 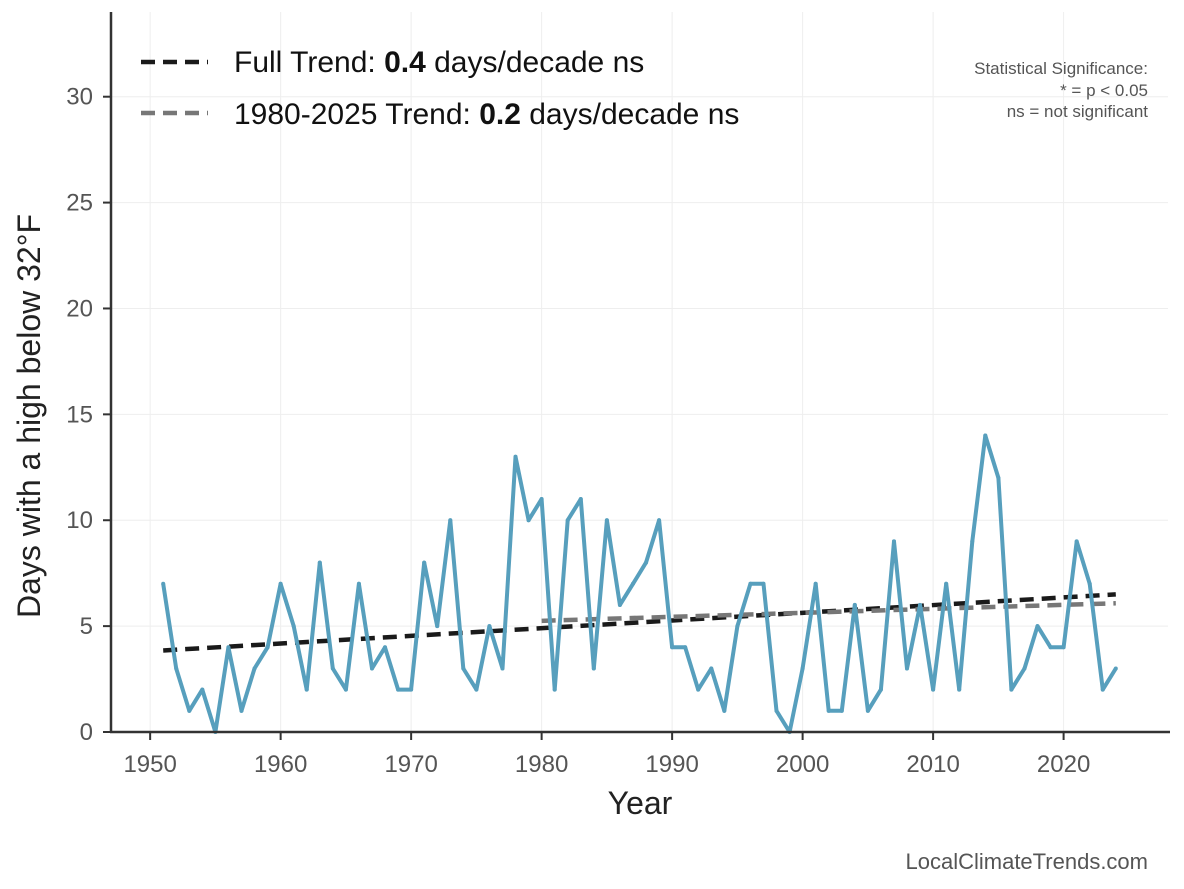 I want to click on significance-p-value: * = p < 0.05, so click(x=1104, y=90).